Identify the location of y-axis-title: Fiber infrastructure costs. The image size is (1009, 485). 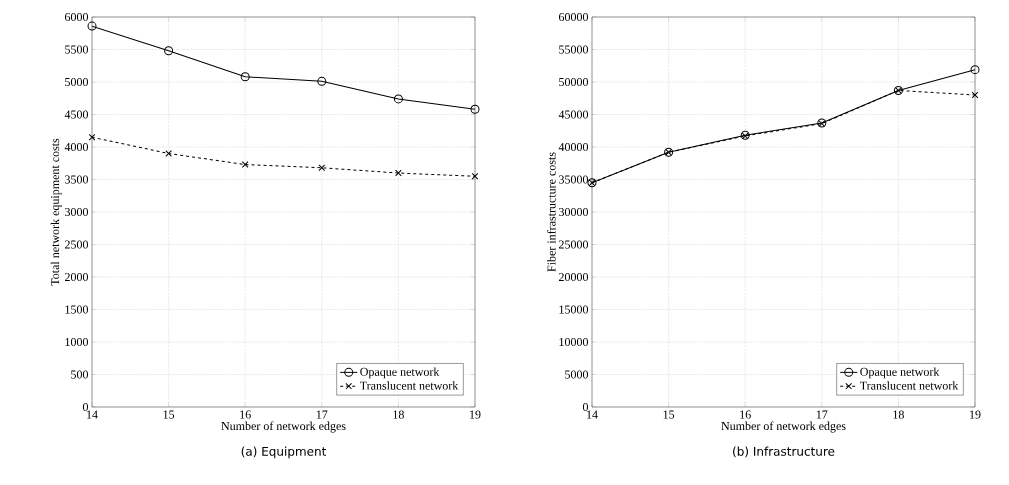
(551, 212).